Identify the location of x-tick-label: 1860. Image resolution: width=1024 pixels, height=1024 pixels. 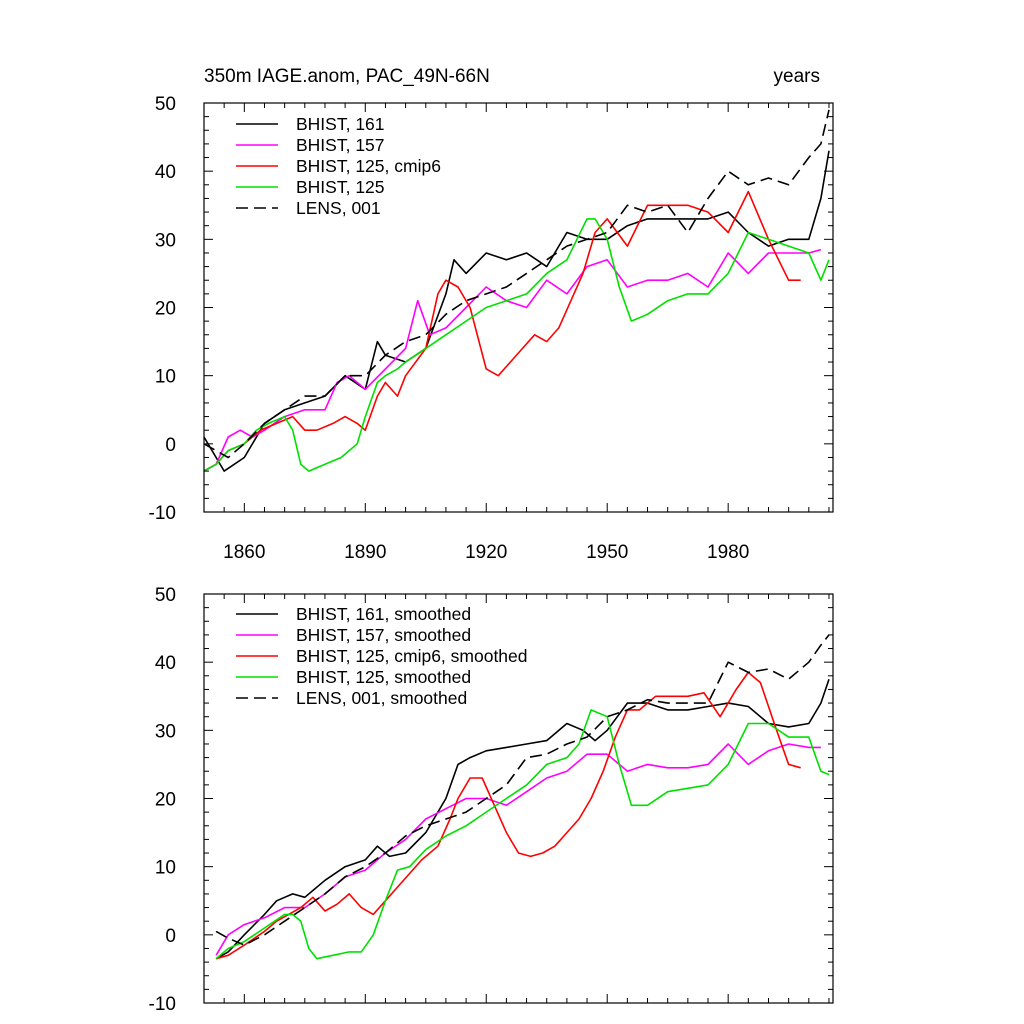
(244, 552).